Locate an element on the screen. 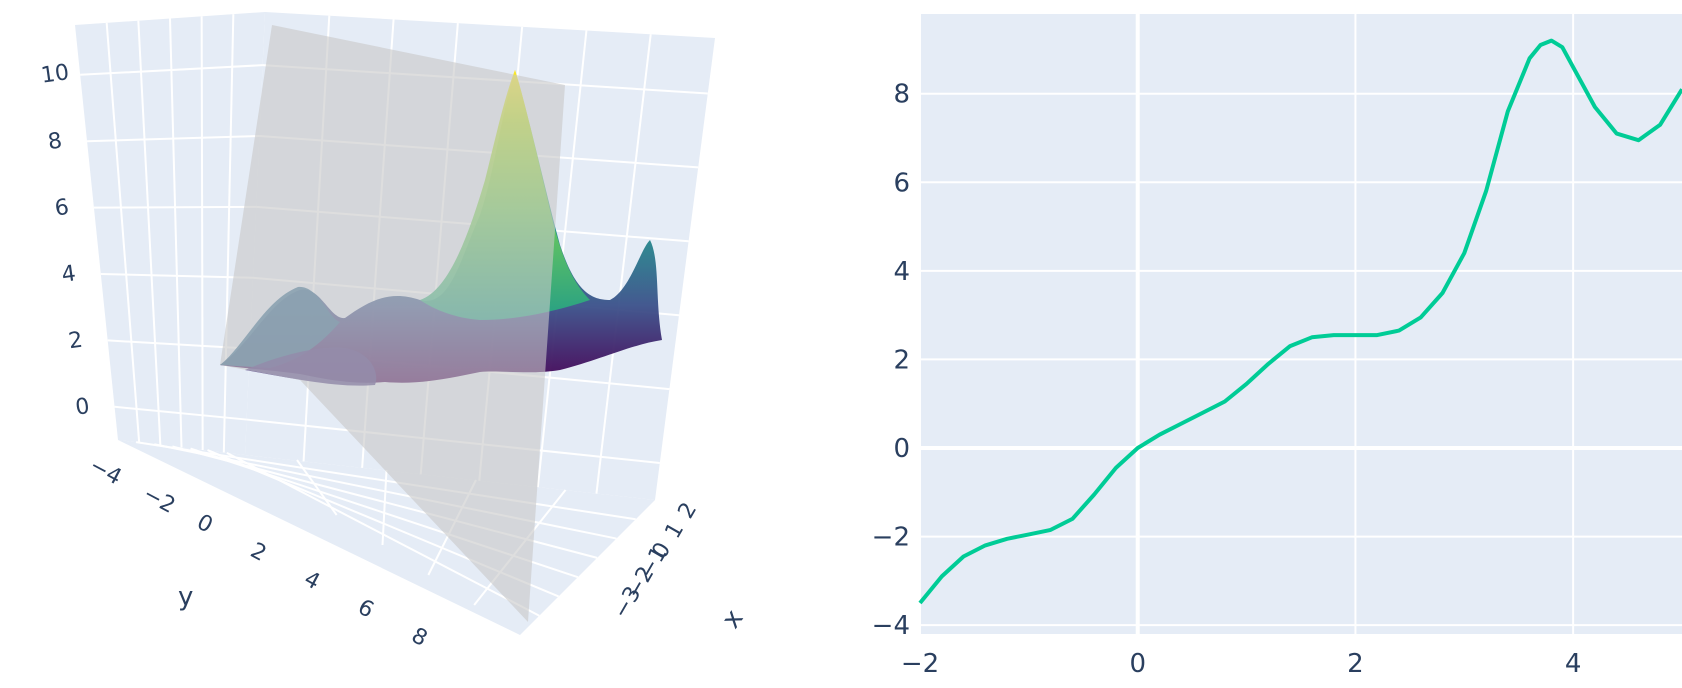  x-axis-title: x is located at coordinates (732, 619).